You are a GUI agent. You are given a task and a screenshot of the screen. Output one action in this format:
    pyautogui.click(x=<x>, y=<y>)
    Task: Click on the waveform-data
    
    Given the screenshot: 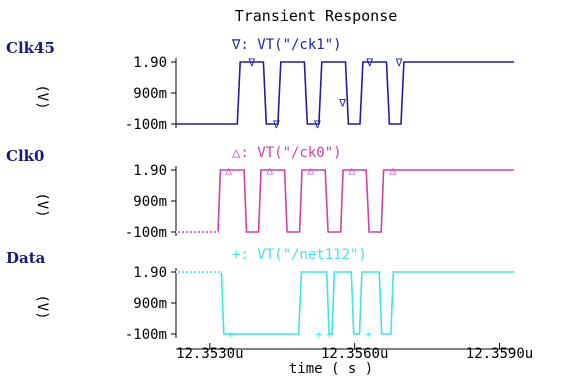 What is the action you would take?
    pyautogui.click(x=345, y=303)
    